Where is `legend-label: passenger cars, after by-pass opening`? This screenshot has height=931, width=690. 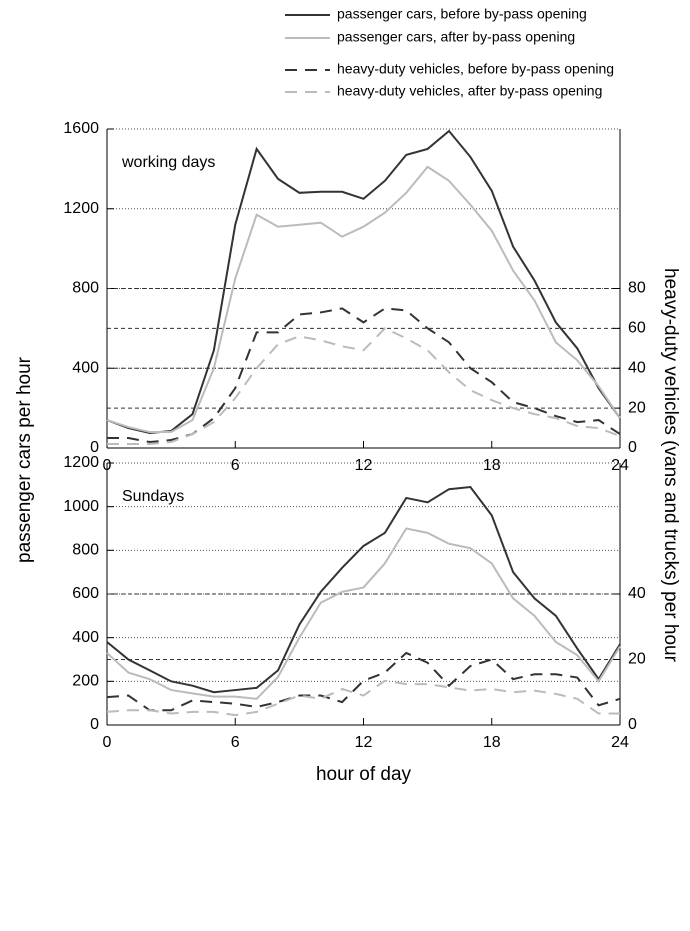
legend-label: passenger cars, after by-pass opening is located at coordinates (456, 37).